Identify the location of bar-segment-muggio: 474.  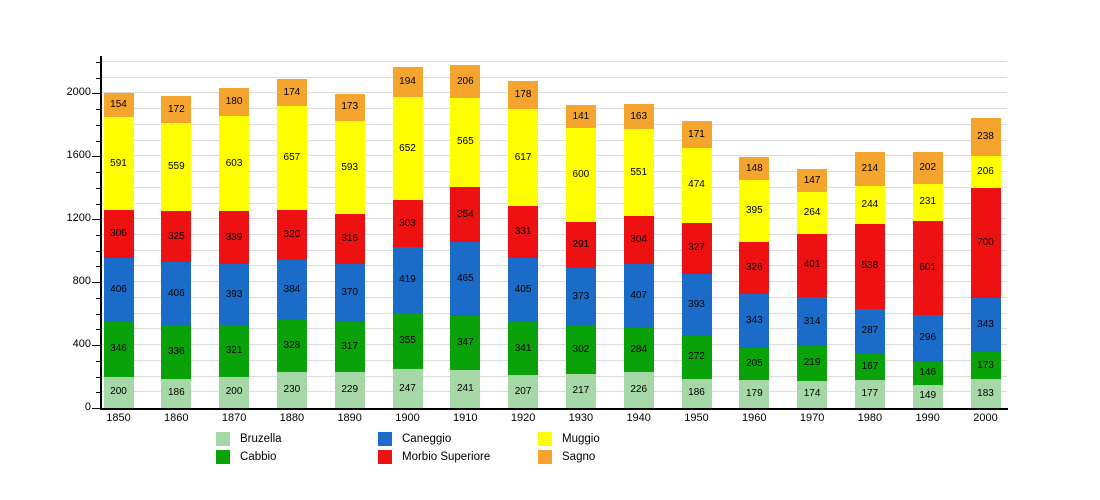
(696, 185).